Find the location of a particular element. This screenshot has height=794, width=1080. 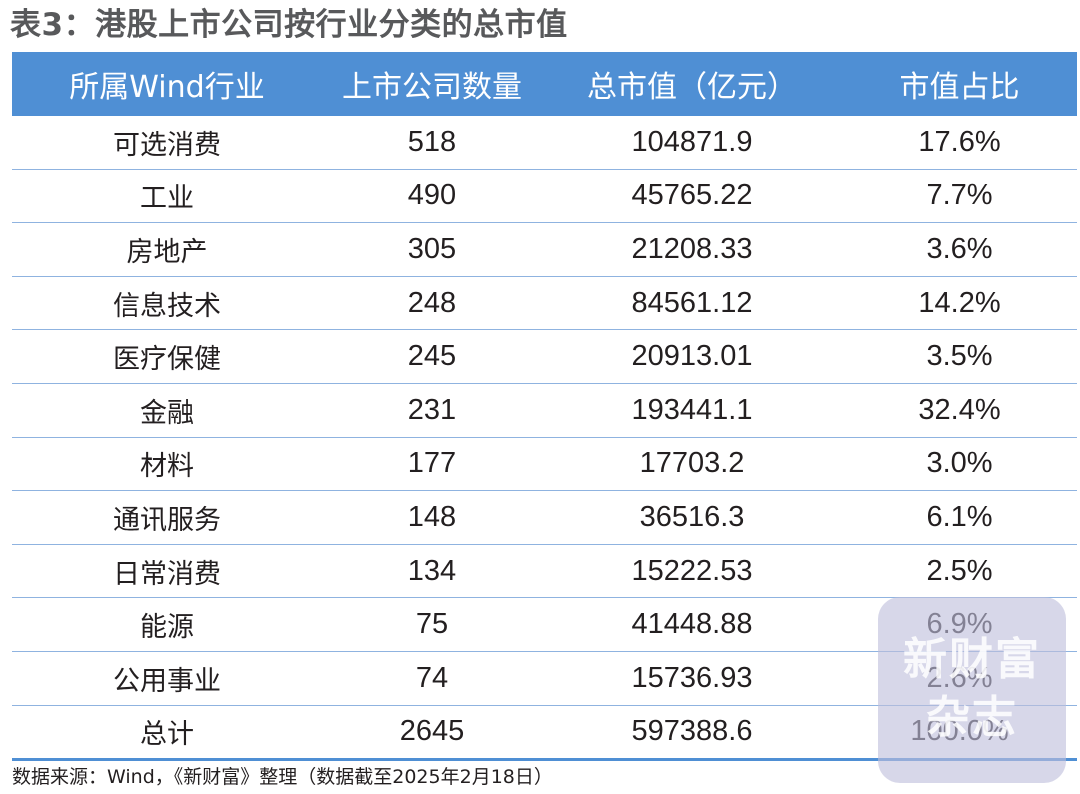

cell-share: 2.5% is located at coordinates (959, 570).